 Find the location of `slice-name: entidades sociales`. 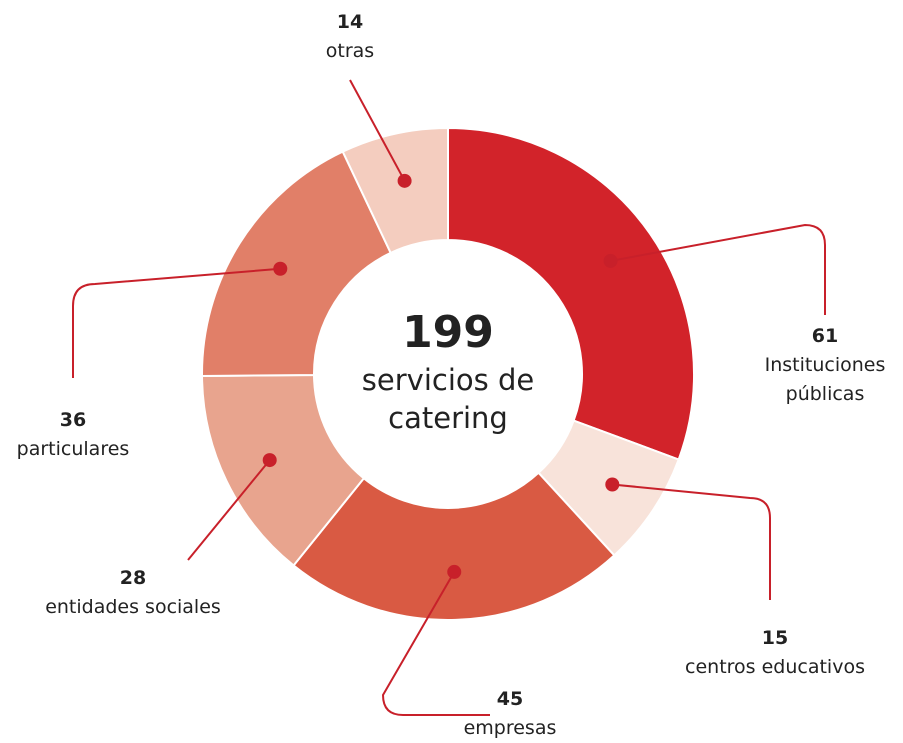

slice-name: entidades sociales is located at coordinates (133, 607).